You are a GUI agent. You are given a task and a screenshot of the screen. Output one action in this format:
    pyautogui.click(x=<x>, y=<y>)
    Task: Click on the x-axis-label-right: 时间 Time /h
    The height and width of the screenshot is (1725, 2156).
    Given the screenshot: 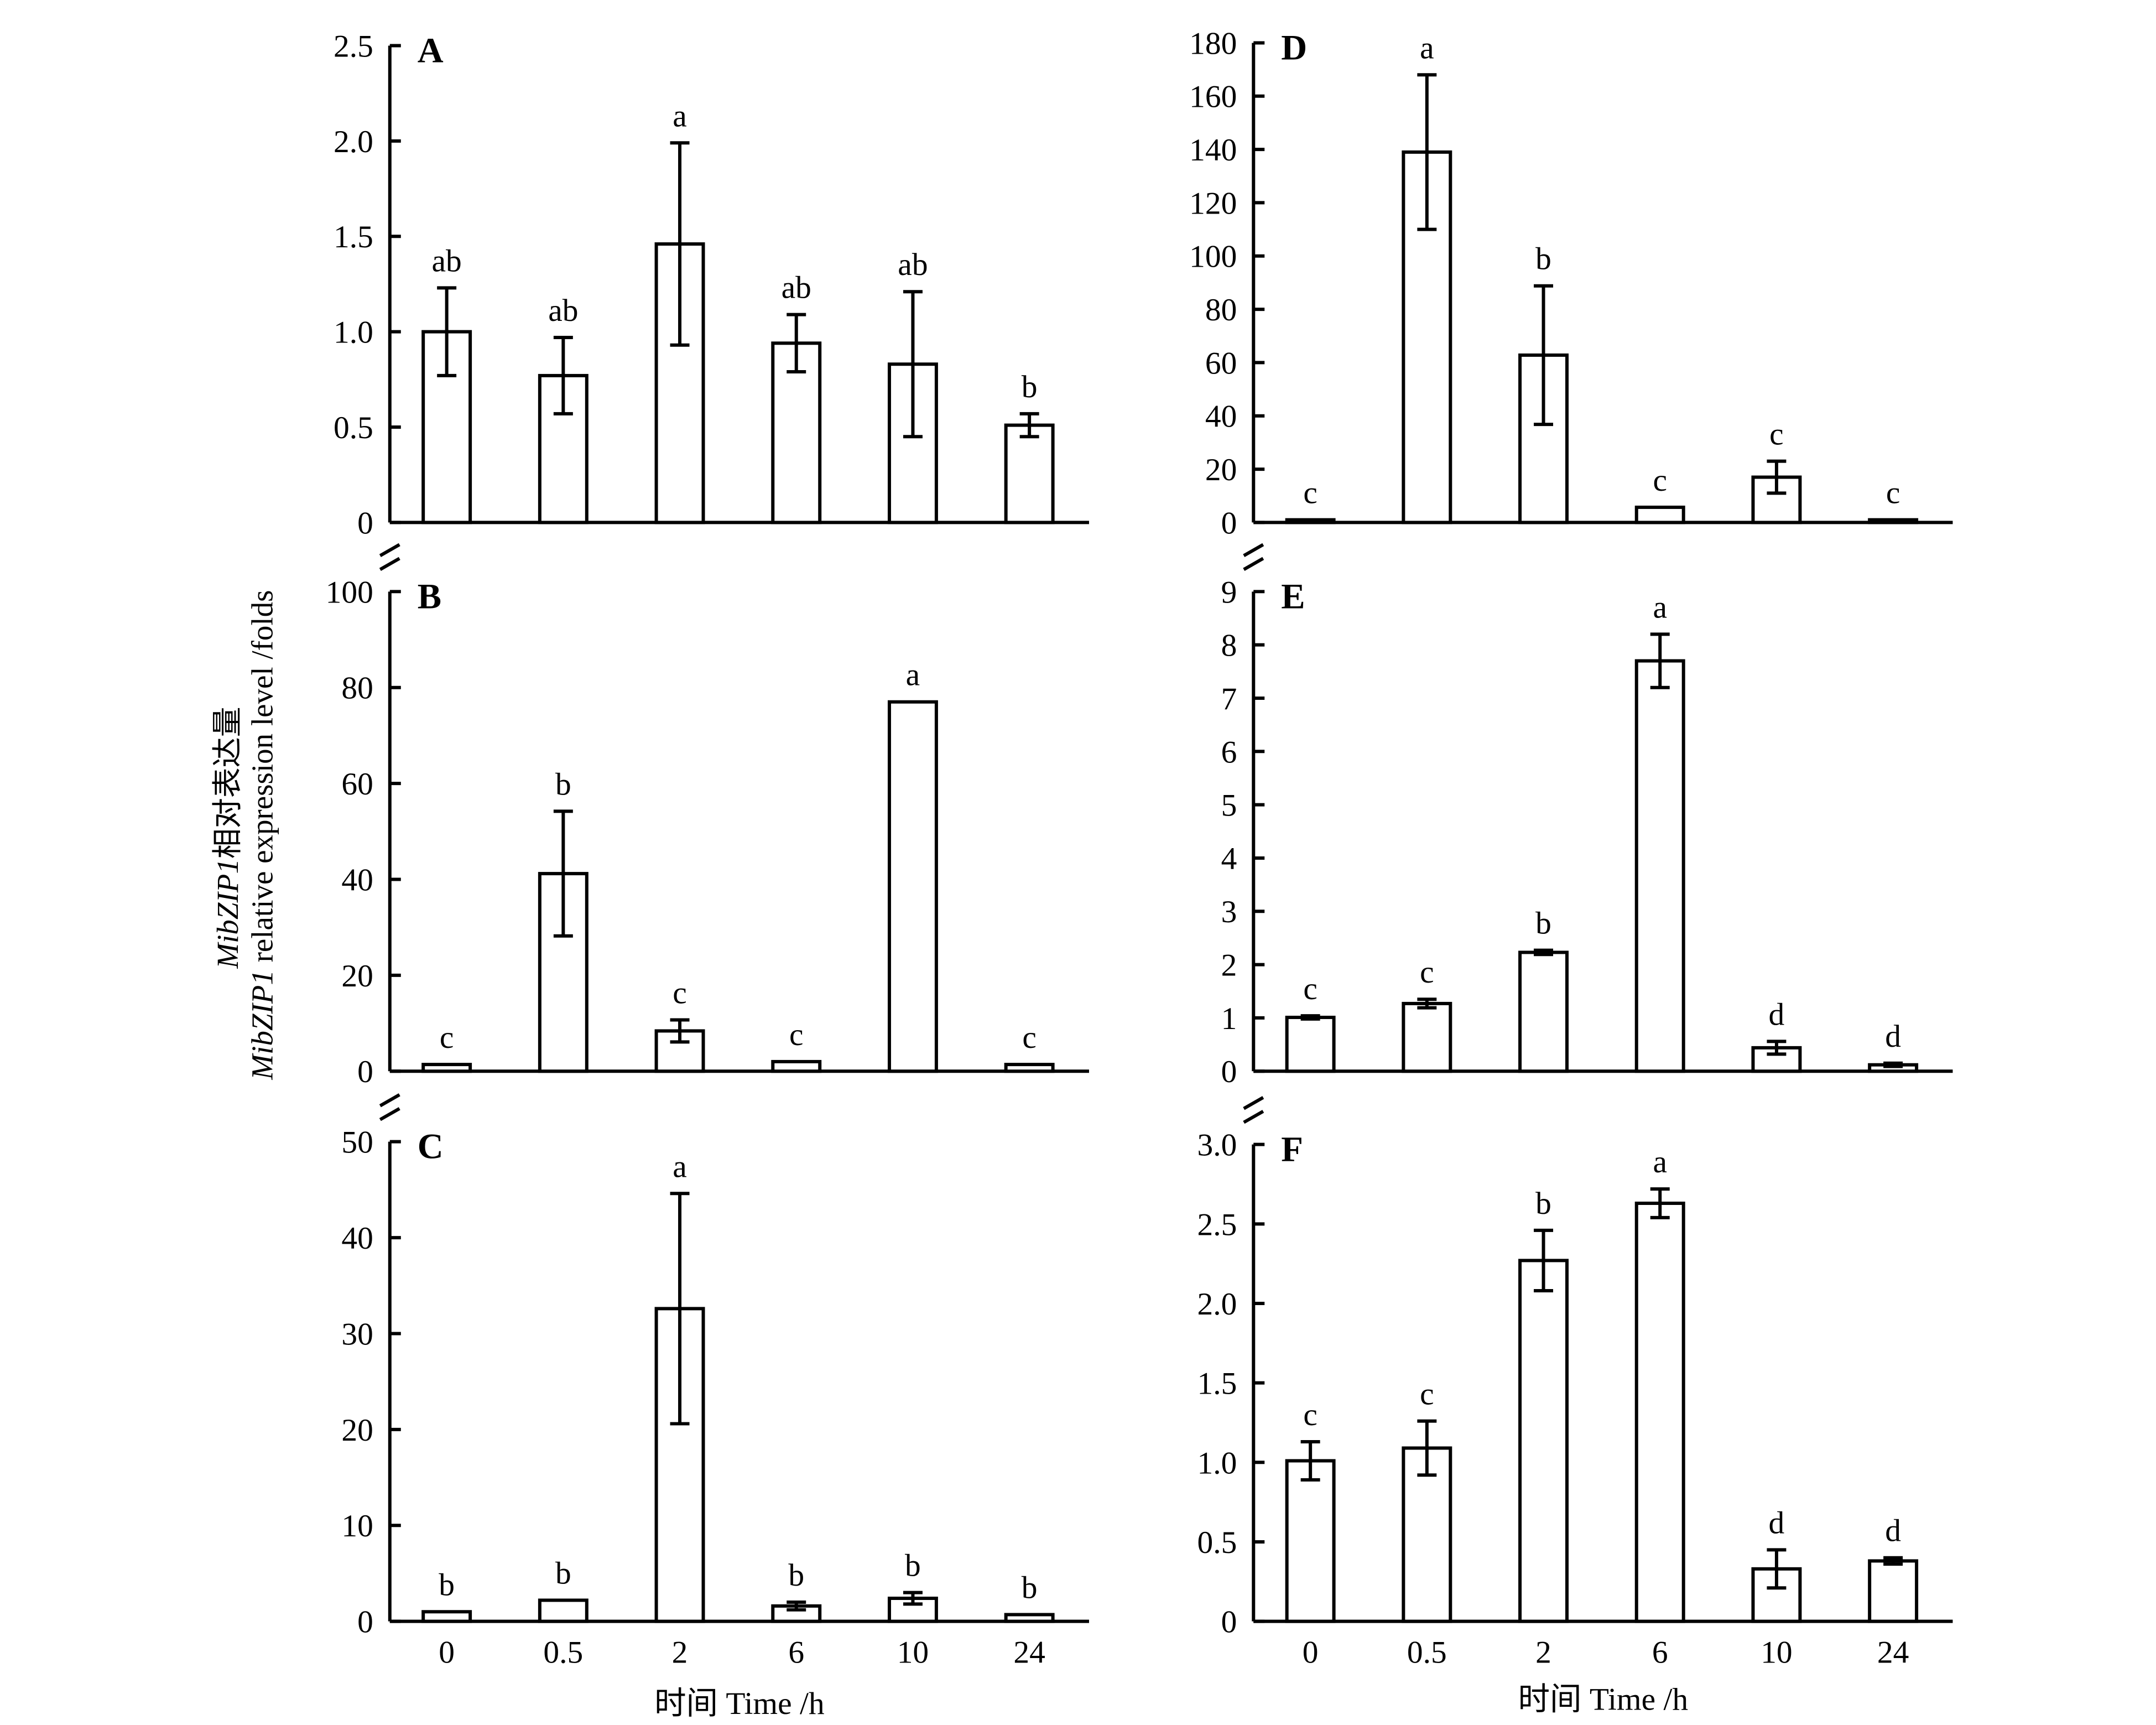 What is the action you would take?
    pyautogui.click(x=1604, y=1699)
    